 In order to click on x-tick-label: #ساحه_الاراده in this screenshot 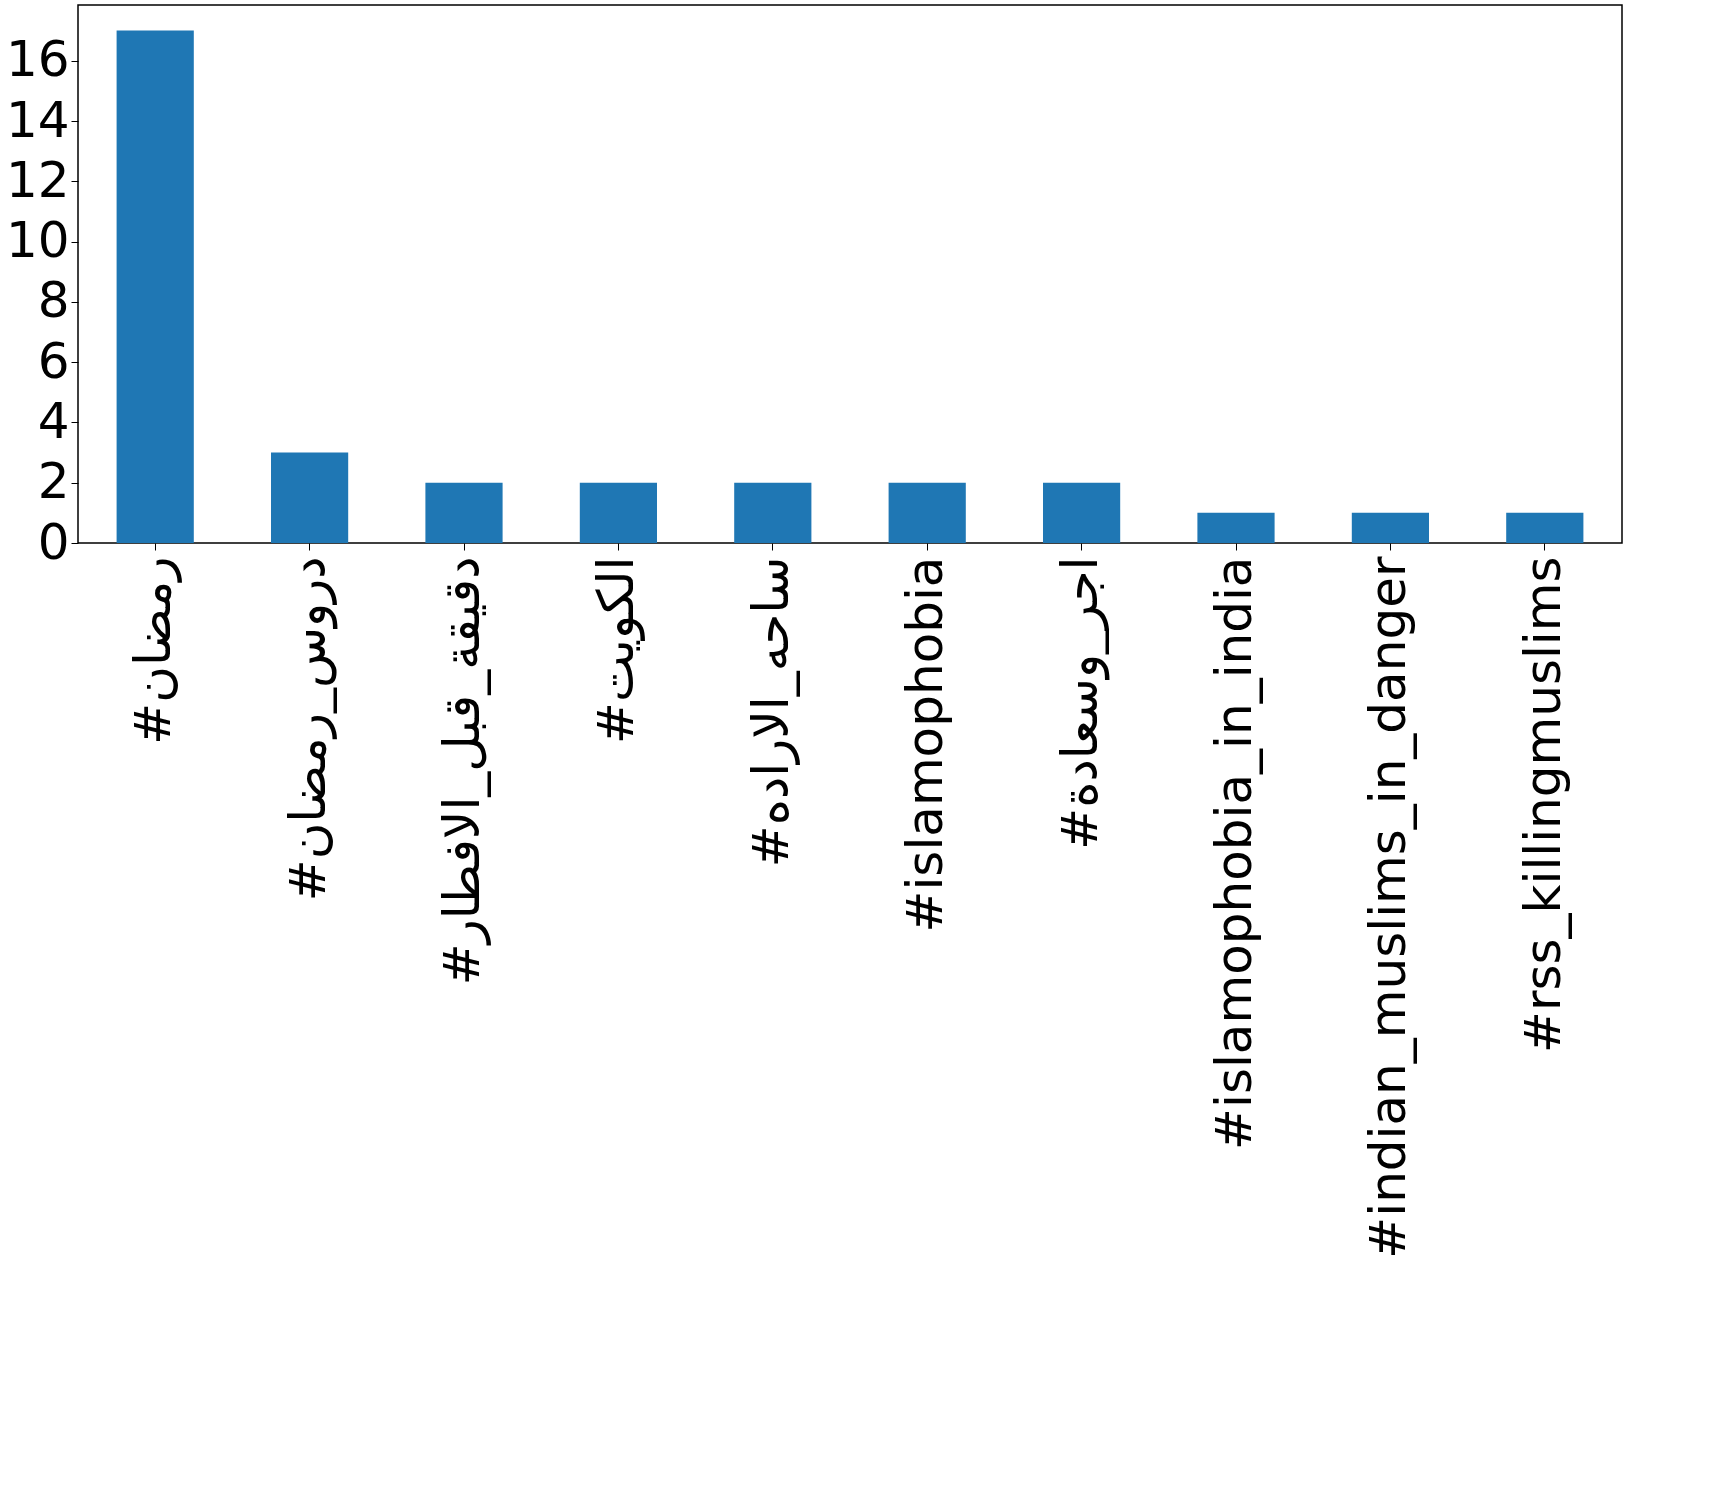, I will do `click(770, 712)`.